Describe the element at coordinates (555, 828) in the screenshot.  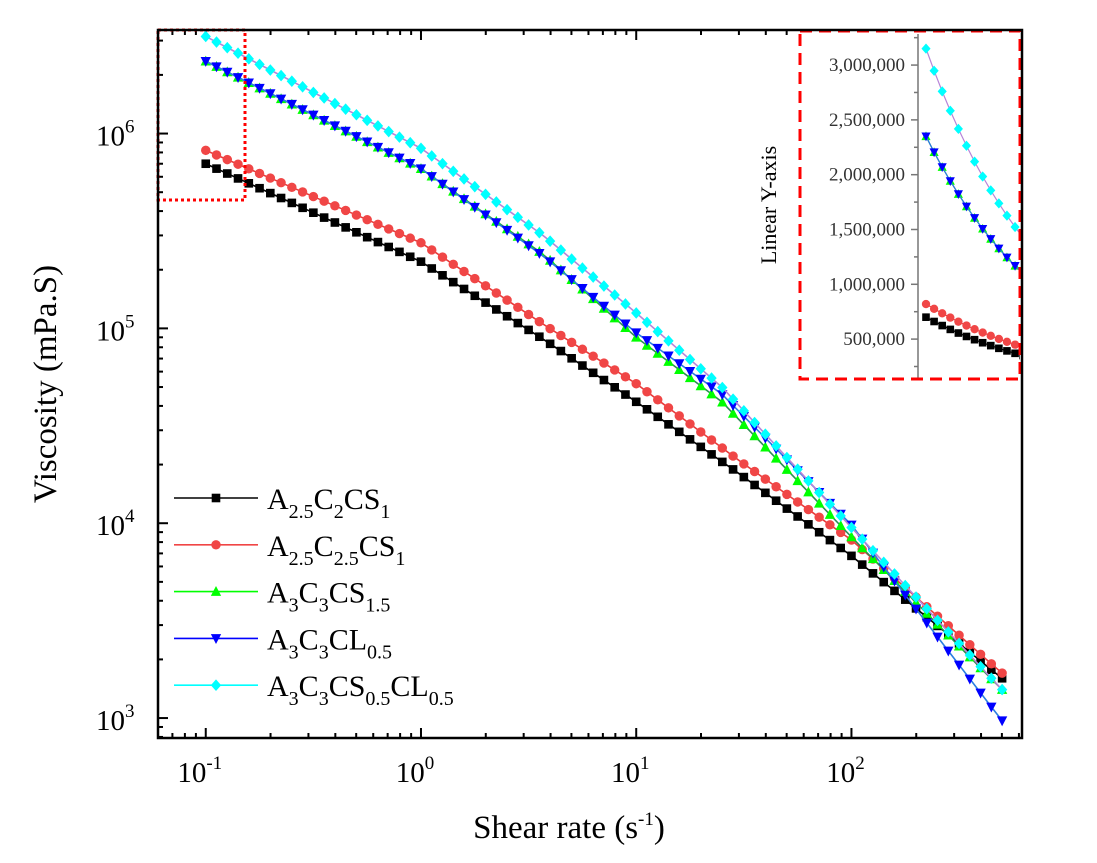
I see `x-axis-title-text: Shear rate (s` at that location.